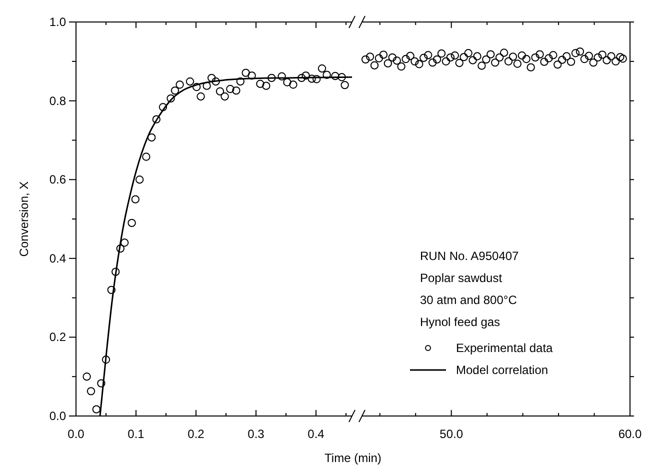 This screenshot has width=648, height=472. What do you see at coordinates (24, 219) in the screenshot?
I see `y-axis-title: Conversion, X` at bounding box center [24, 219].